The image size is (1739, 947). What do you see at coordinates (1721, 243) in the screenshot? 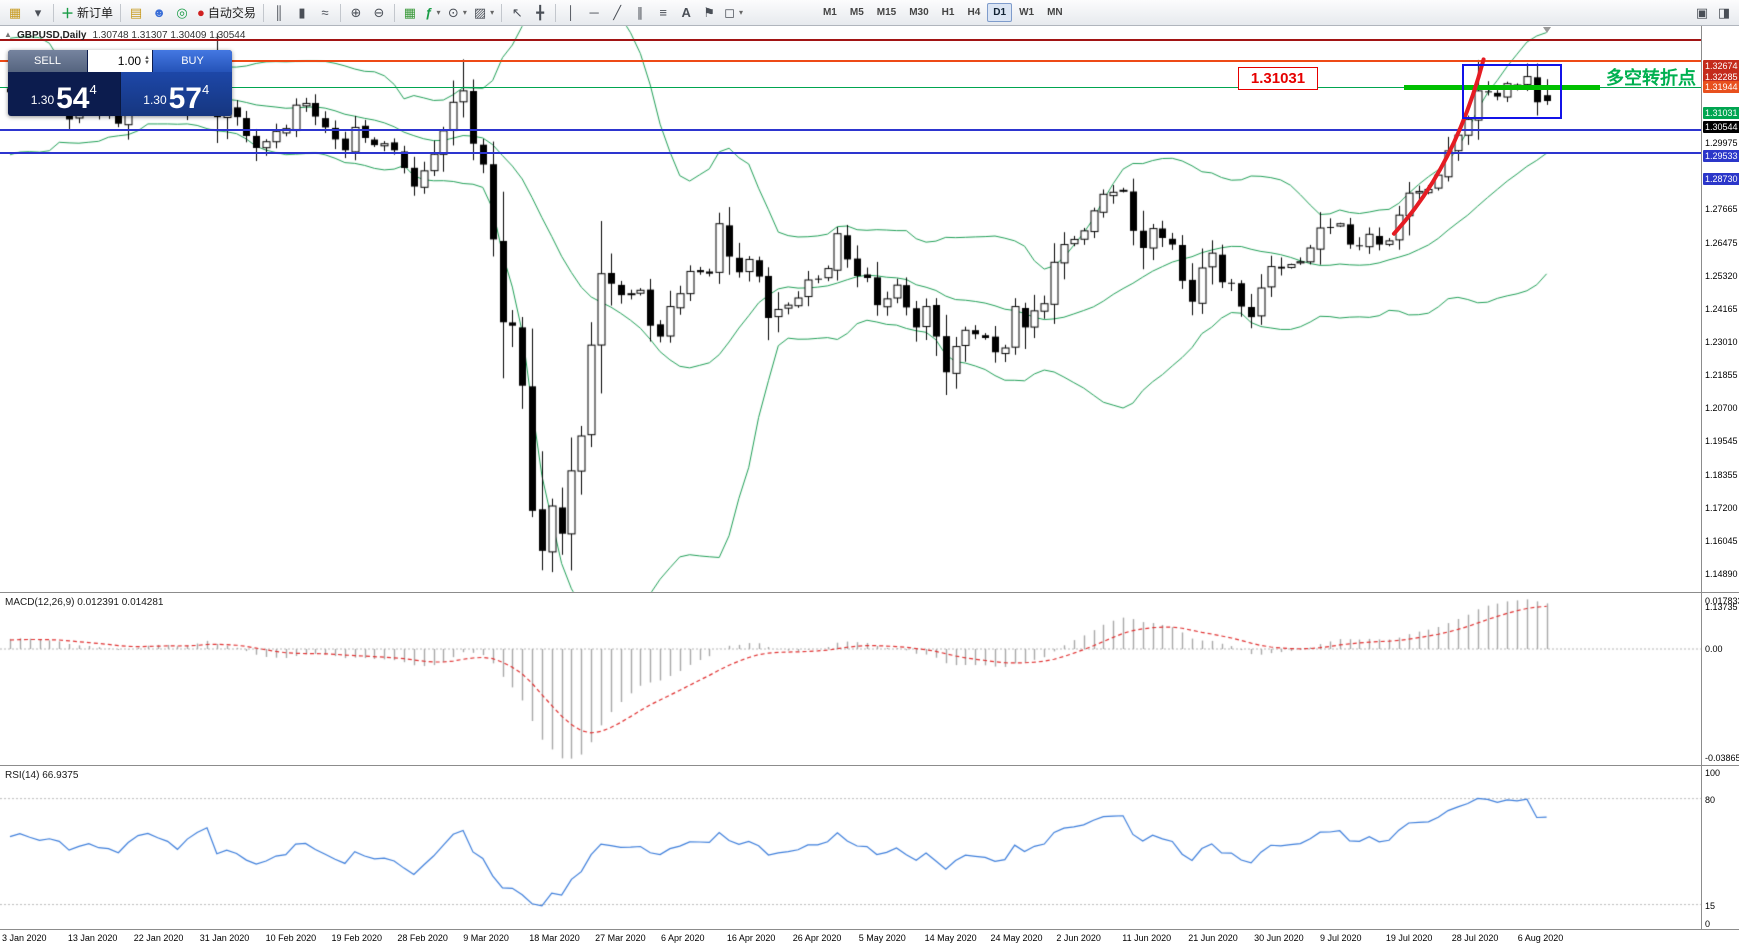
I see `price-axis-label: 1.26475` at bounding box center [1721, 243].